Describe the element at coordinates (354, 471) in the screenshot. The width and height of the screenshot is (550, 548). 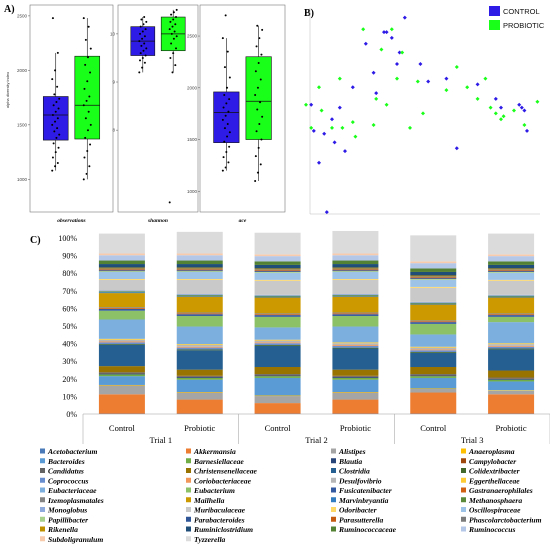
I see `legend-label: Clostridia` at that location.